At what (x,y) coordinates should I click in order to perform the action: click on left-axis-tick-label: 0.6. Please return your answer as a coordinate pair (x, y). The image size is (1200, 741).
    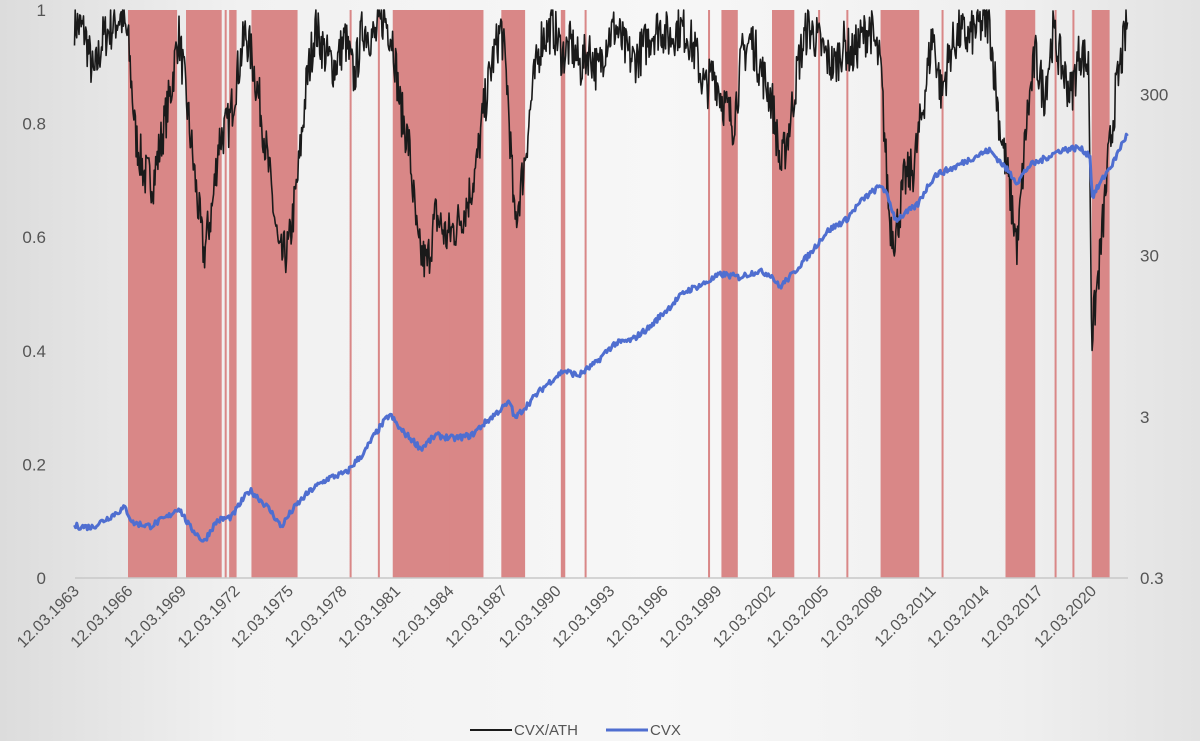
    Looking at the image, I should click on (34, 237).